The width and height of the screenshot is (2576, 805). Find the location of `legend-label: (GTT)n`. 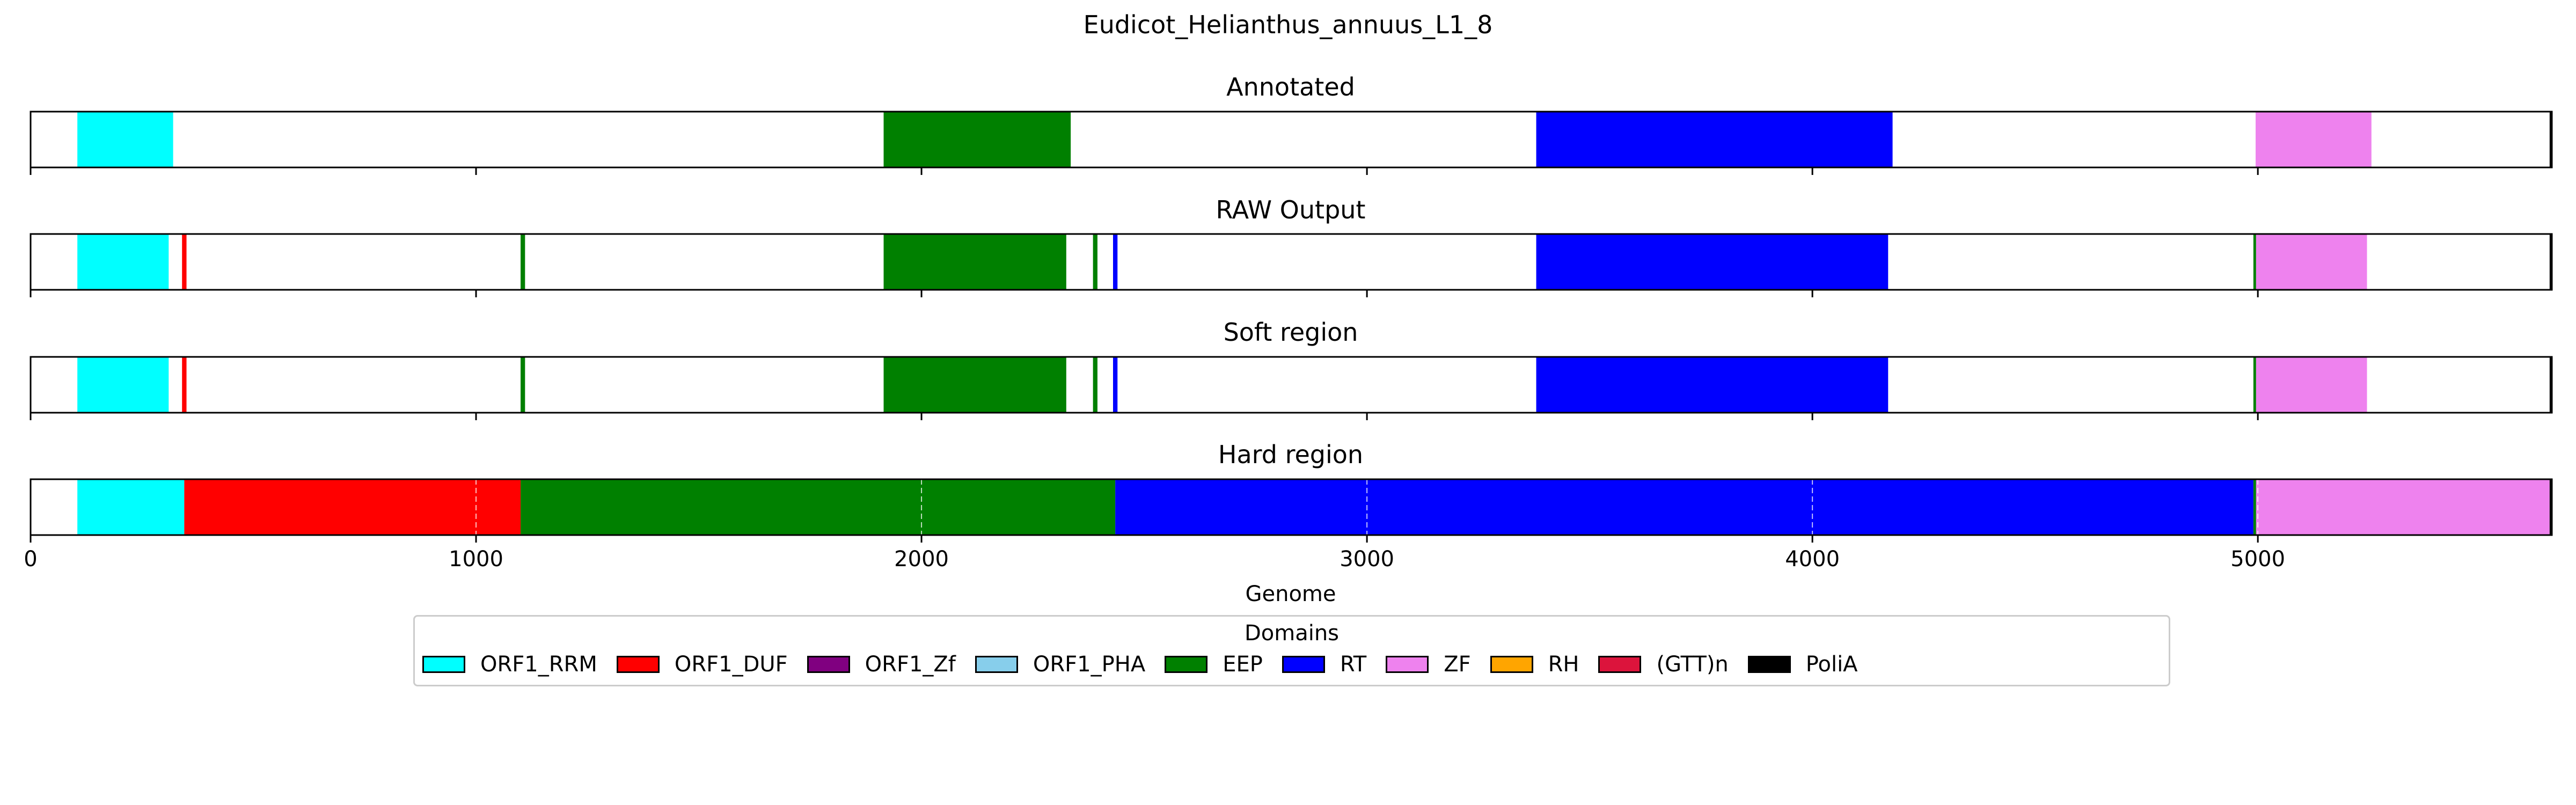

legend-label: (GTT)n is located at coordinates (1692, 664).